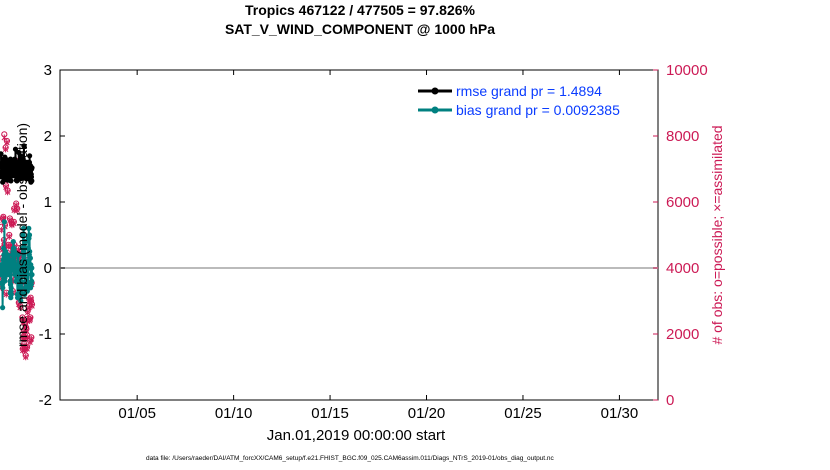 The width and height of the screenshot is (830, 470). I want to click on chart-title: Tropics 467122 / 477505 = 97.826%, so click(360, 10).